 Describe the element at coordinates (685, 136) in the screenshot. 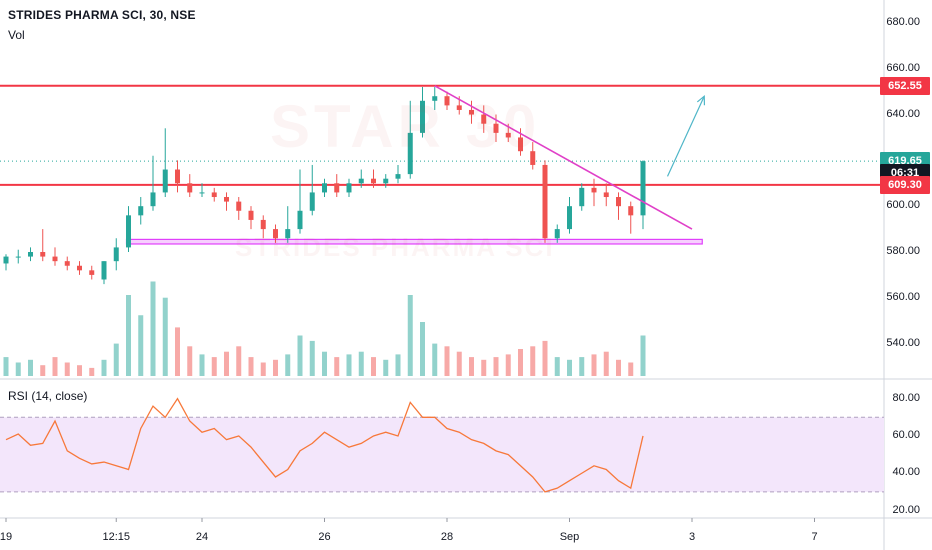

I see `target-arrow` at that location.